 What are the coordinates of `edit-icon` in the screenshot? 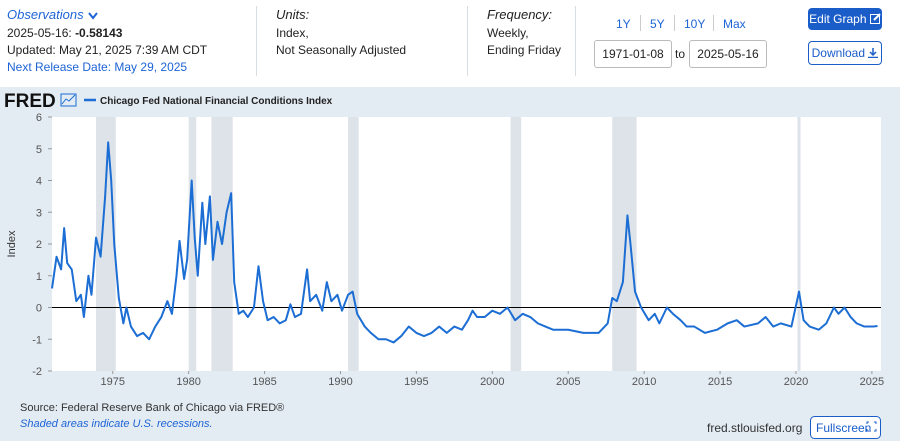 It's located at (875, 18).